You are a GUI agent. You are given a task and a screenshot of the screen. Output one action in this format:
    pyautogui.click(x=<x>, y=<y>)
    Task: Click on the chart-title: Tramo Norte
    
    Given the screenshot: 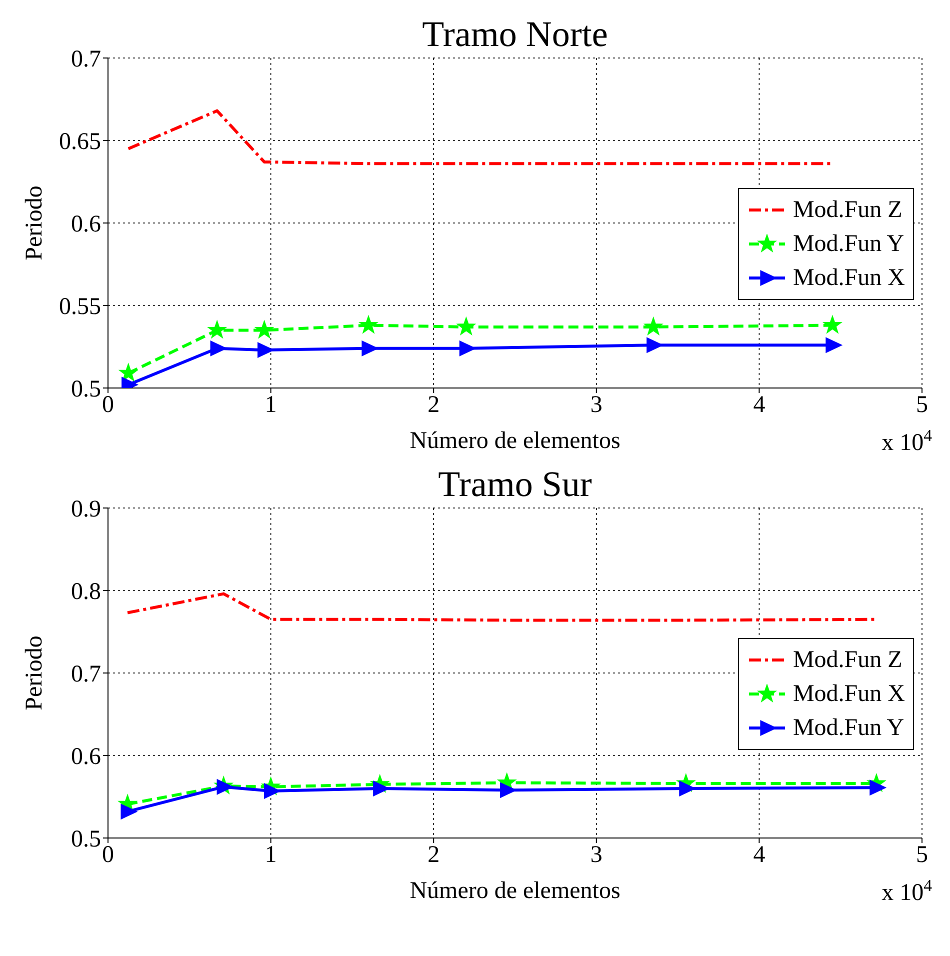 What is the action you would take?
    pyautogui.click(x=515, y=34)
    